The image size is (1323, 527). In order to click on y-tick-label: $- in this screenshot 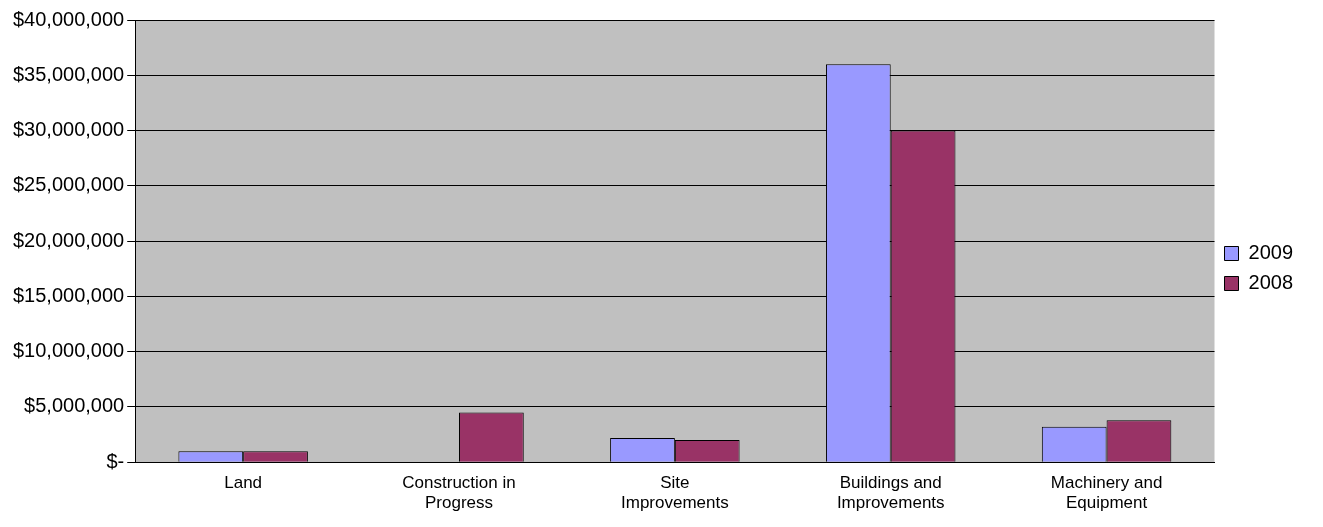, I will do `click(115, 460)`.